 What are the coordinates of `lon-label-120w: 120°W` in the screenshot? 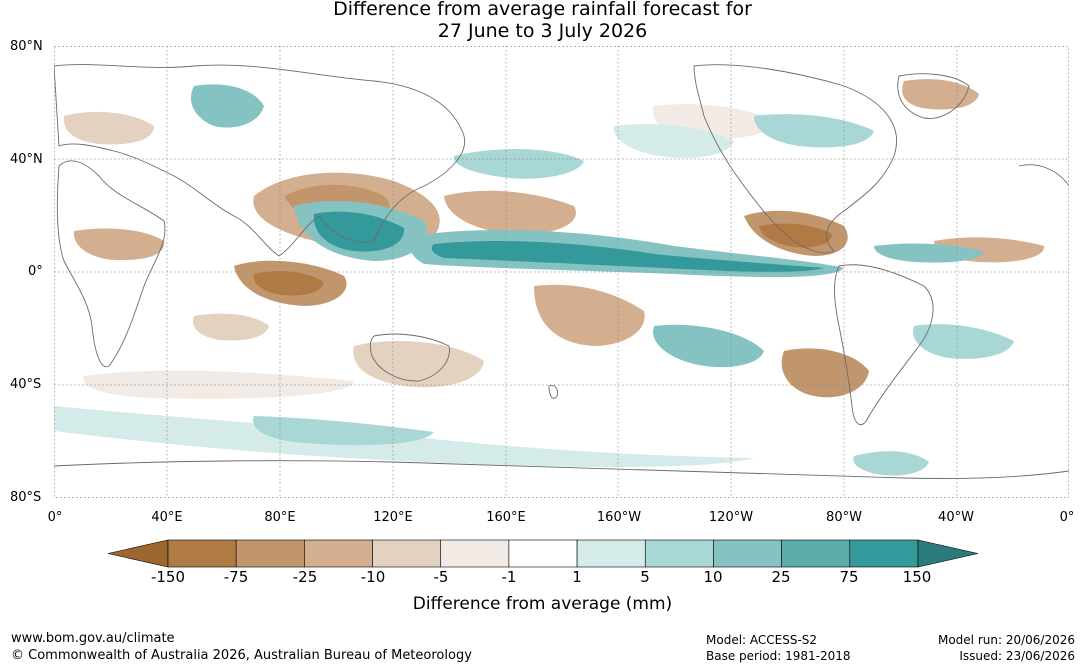 It's located at (731, 517).